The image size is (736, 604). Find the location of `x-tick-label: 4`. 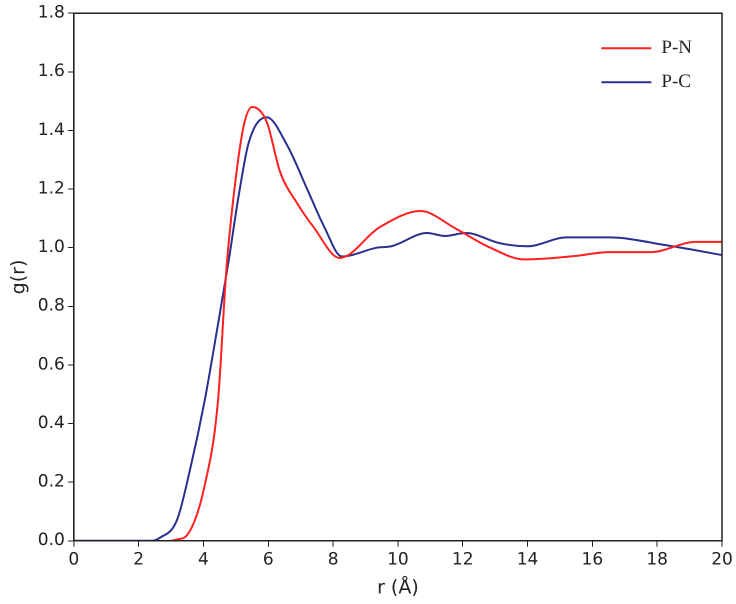

x-tick-label: 4 is located at coordinates (203, 559).